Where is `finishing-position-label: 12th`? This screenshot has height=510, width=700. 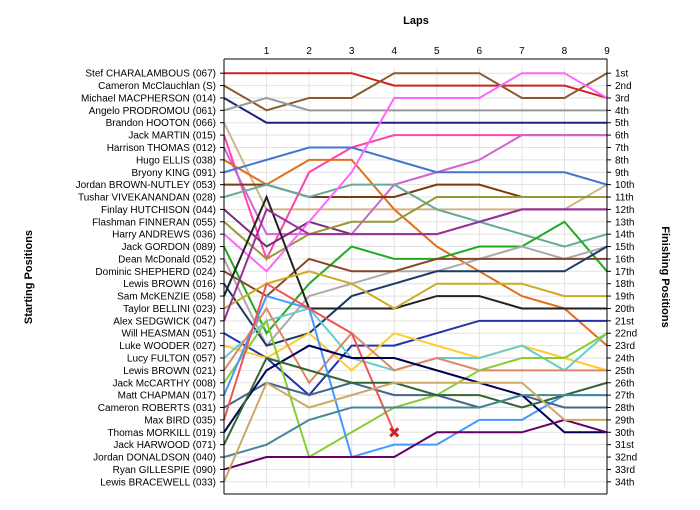
finishing-position-label: 12th is located at coordinates (624, 210).